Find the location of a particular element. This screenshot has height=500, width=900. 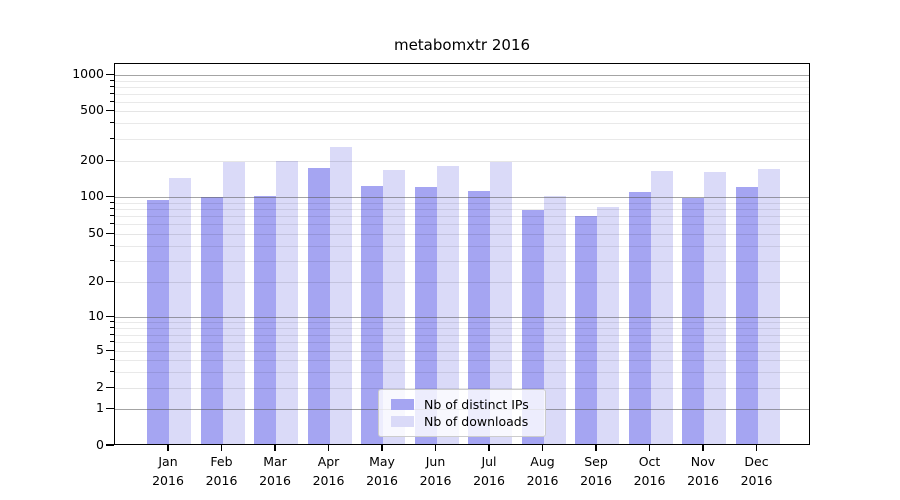

legend-label-distinct-ips: Nb of distinct IPs is located at coordinates (476, 404).